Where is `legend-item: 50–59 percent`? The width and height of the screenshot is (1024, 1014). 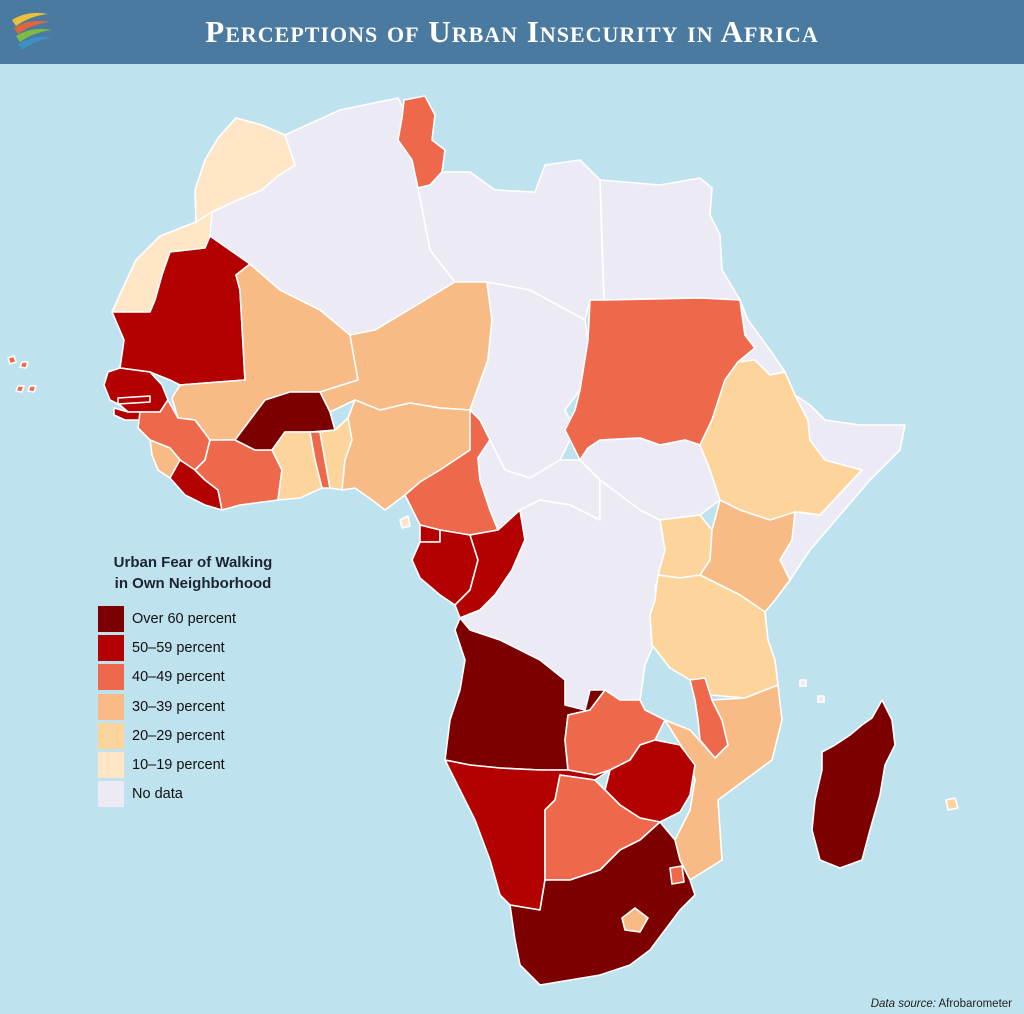 legend-item: 50–59 percent is located at coordinates (208, 647).